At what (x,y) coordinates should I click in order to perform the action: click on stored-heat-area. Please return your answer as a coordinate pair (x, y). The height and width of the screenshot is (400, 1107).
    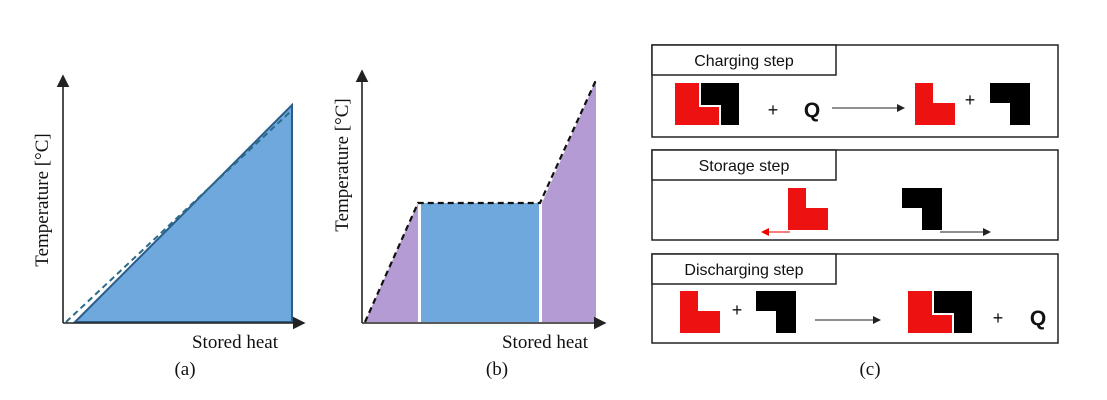
    Looking at the image, I should click on (182, 212).